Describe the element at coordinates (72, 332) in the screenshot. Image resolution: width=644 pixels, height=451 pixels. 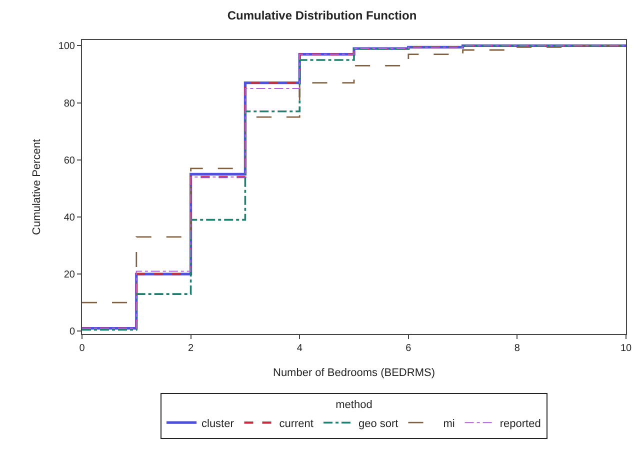
I see `y-tick-label: 0` at that location.